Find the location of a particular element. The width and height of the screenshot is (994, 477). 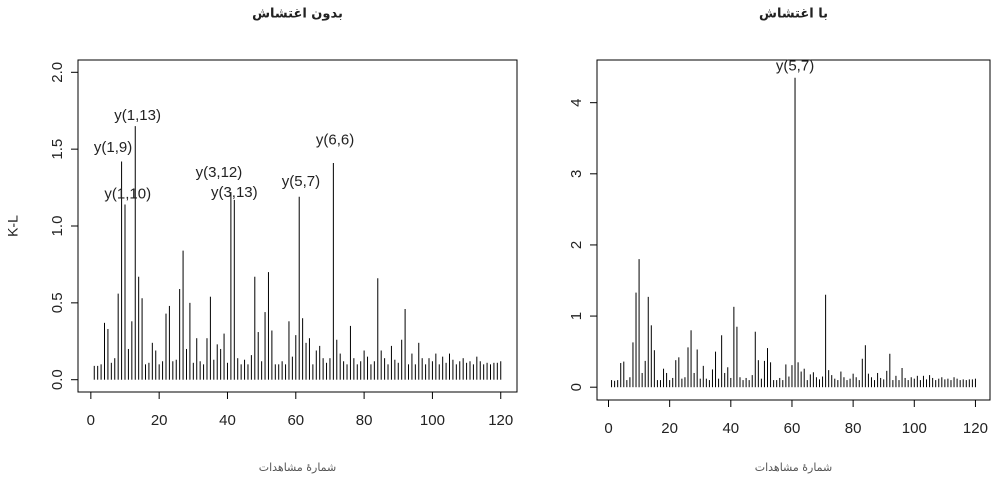

y-tick-label: 2 is located at coordinates (576, 245).